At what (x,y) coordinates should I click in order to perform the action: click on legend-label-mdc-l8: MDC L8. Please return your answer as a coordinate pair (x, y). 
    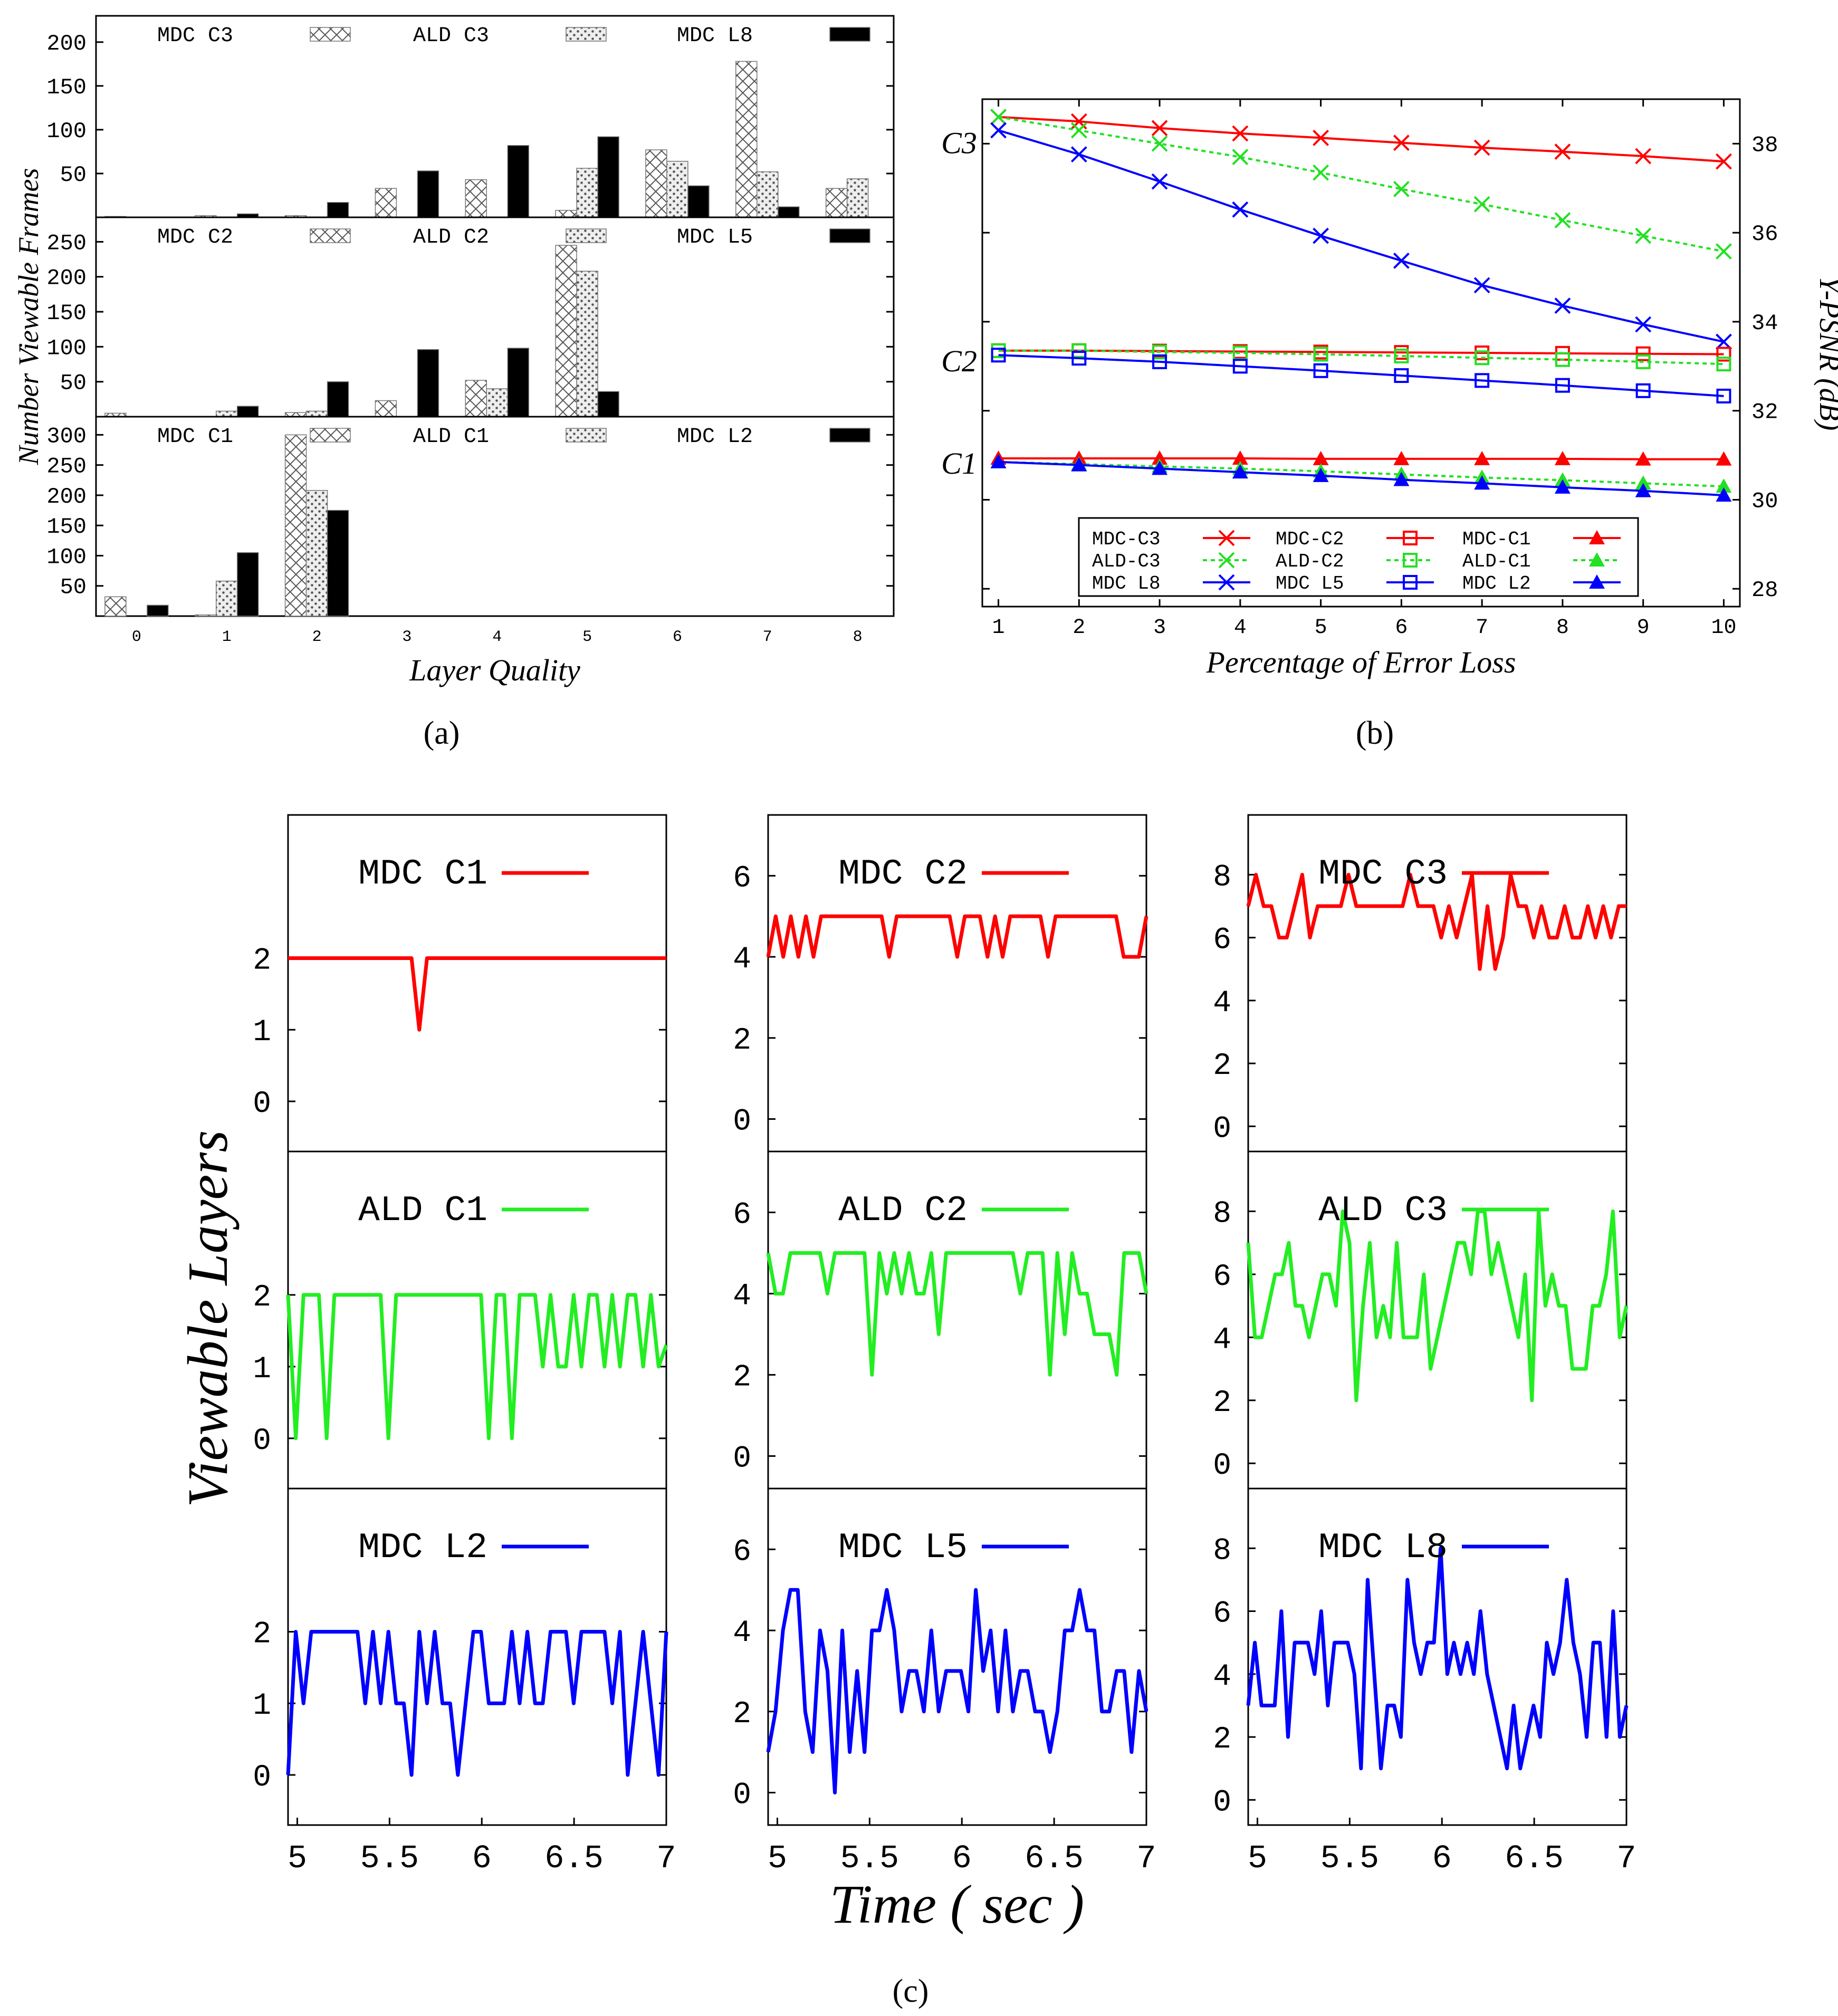
    Looking at the image, I should click on (1383, 1548).